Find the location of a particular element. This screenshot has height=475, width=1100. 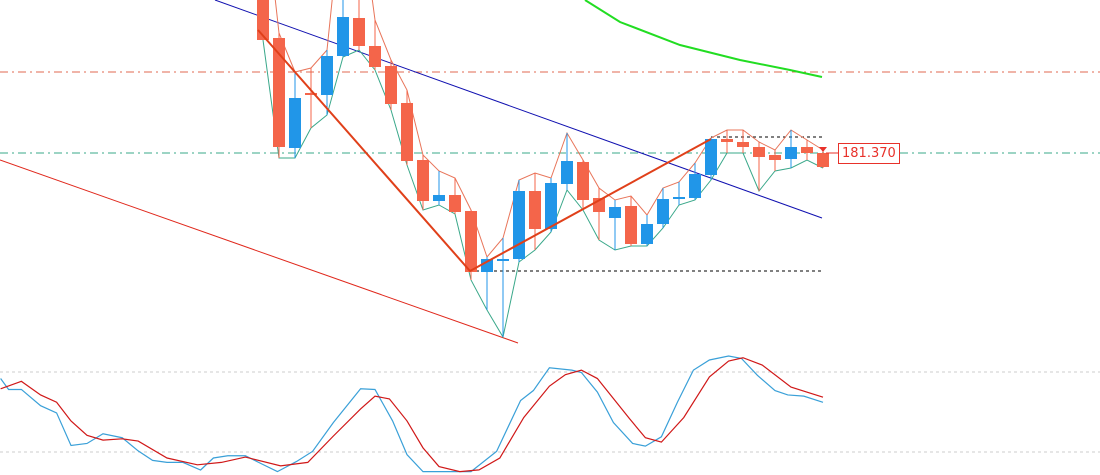

moving-average-line is located at coordinates (703, 39).